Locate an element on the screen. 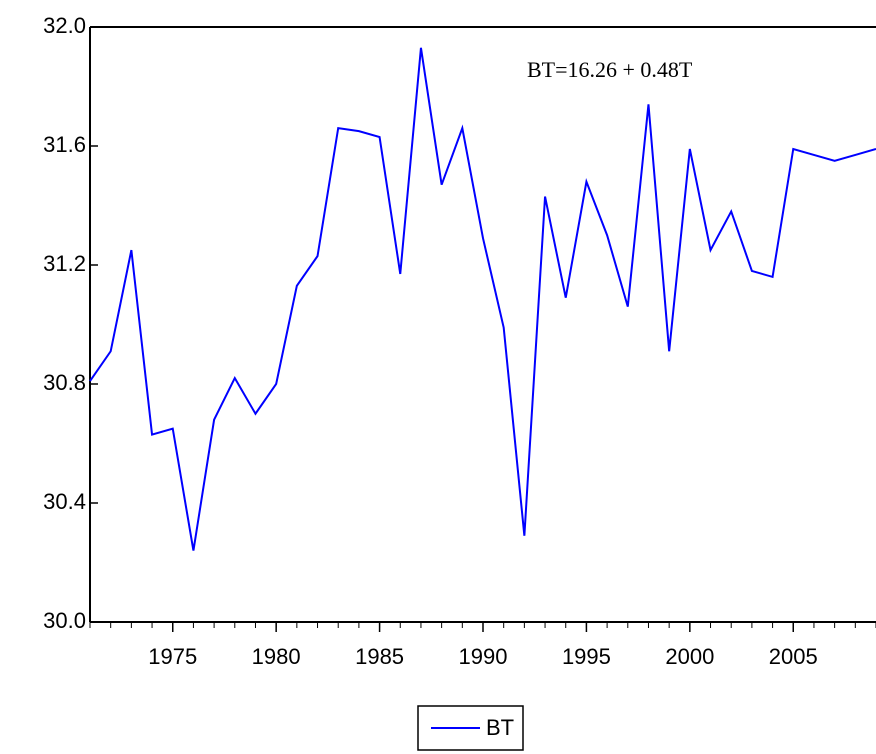  legend-label: BT is located at coordinates (500, 727).